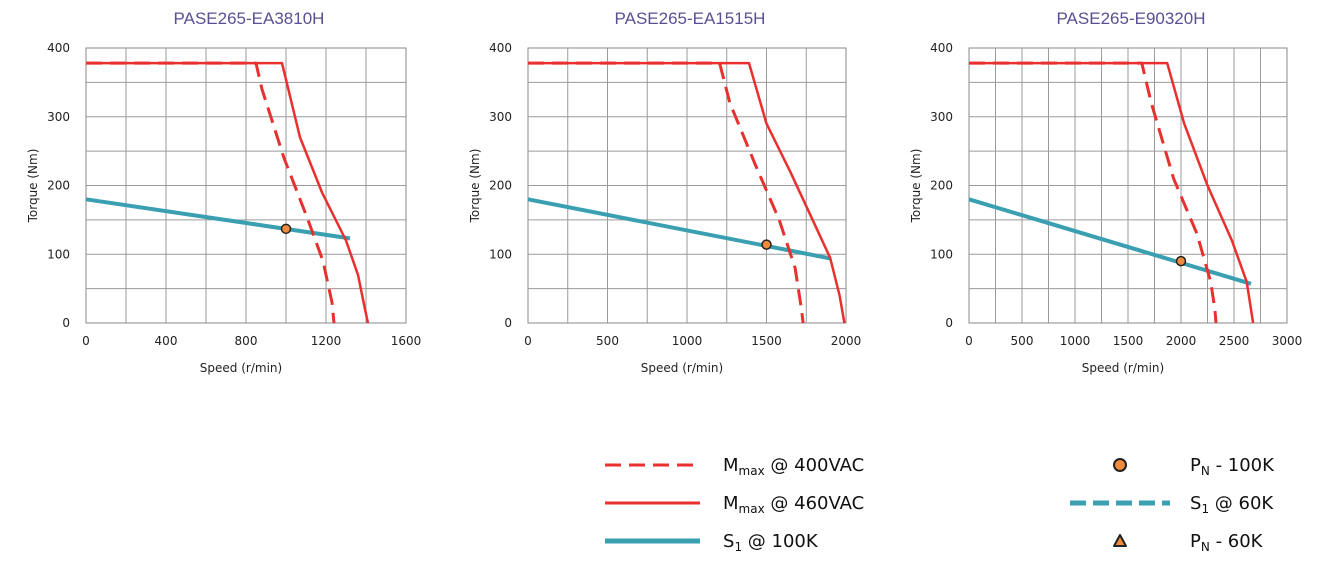  Describe the element at coordinates (1287, 341) in the screenshot. I see `x-tick-label: 3000` at that location.